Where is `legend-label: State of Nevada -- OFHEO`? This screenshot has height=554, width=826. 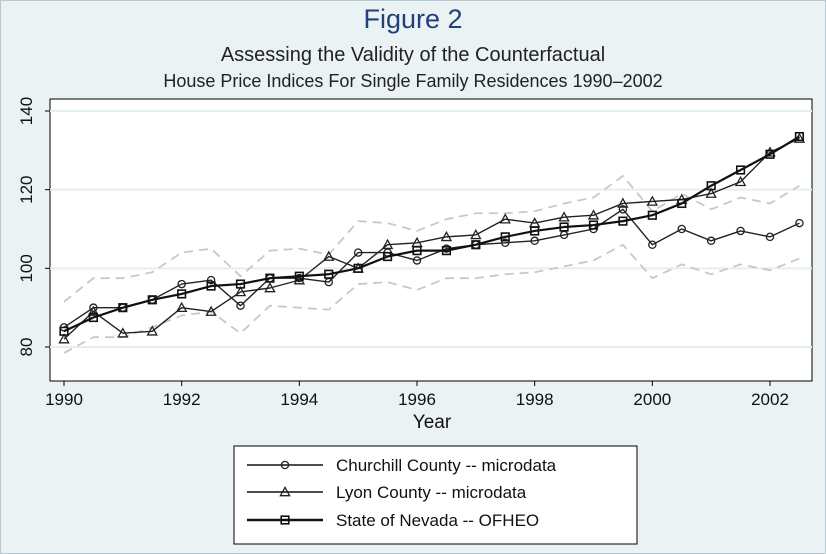
legend-label: State of Nevada -- OFHEO is located at coordinates (437, 520).